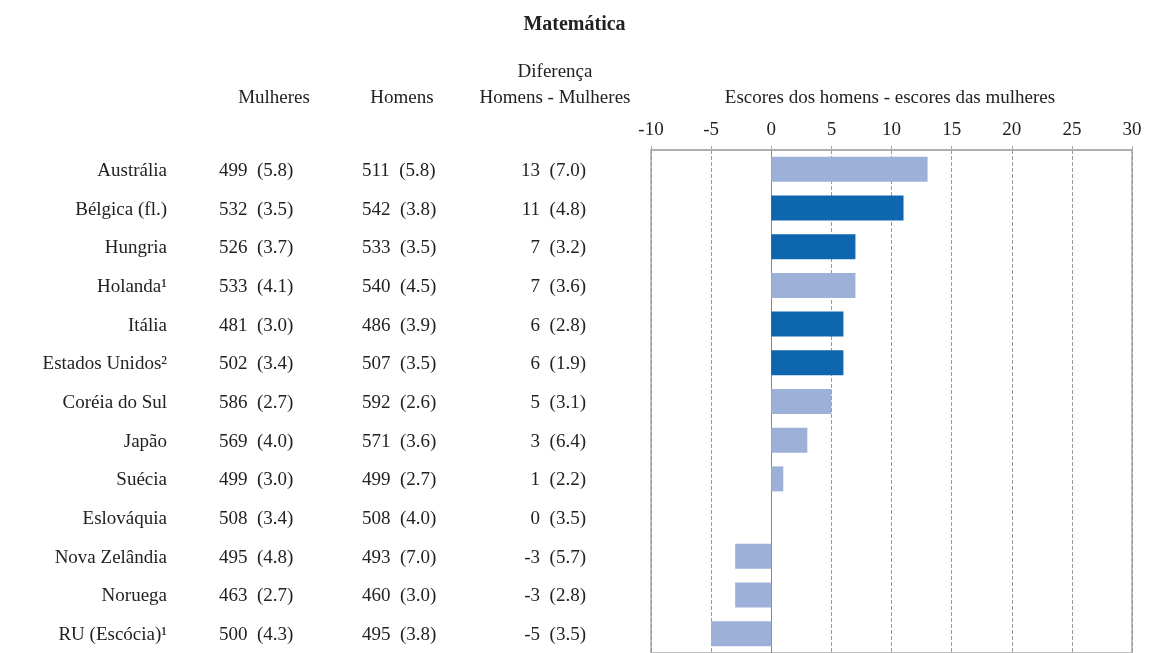 The image size is (1149, 653). Describe the element at coordinates (147, 324) in the screenshot. I see `y-tick-label: Itália` at that location.